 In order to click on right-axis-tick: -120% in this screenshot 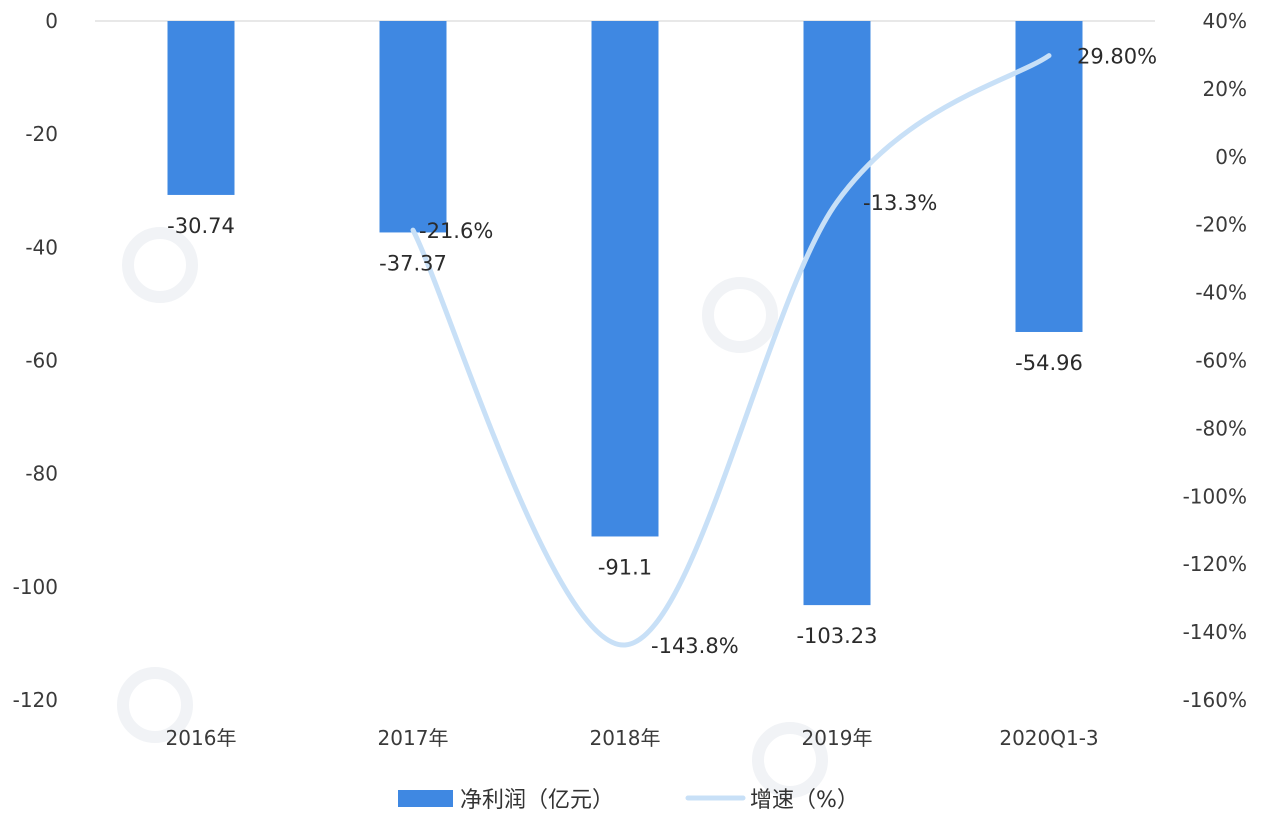, I will do `click(1215, 564)`.